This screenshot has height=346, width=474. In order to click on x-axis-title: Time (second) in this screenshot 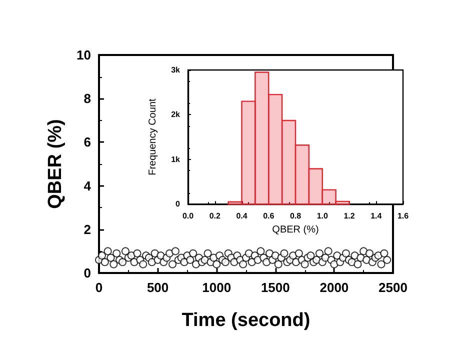, I will do `click(246, 320)`.